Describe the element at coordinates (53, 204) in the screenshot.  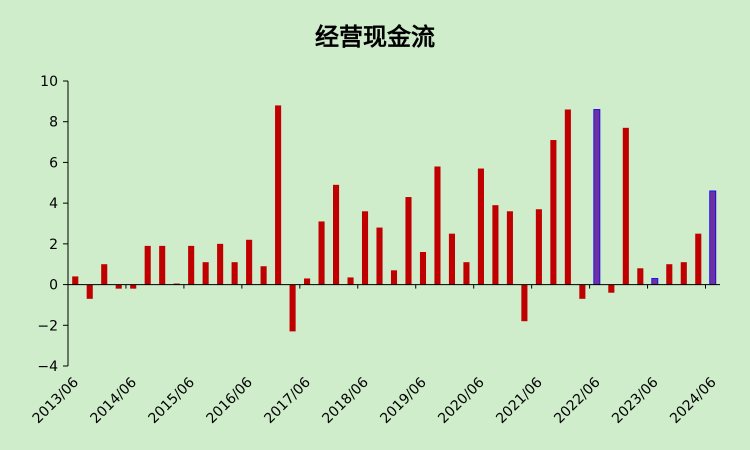
I see `y-tick-label: 4` at that location.